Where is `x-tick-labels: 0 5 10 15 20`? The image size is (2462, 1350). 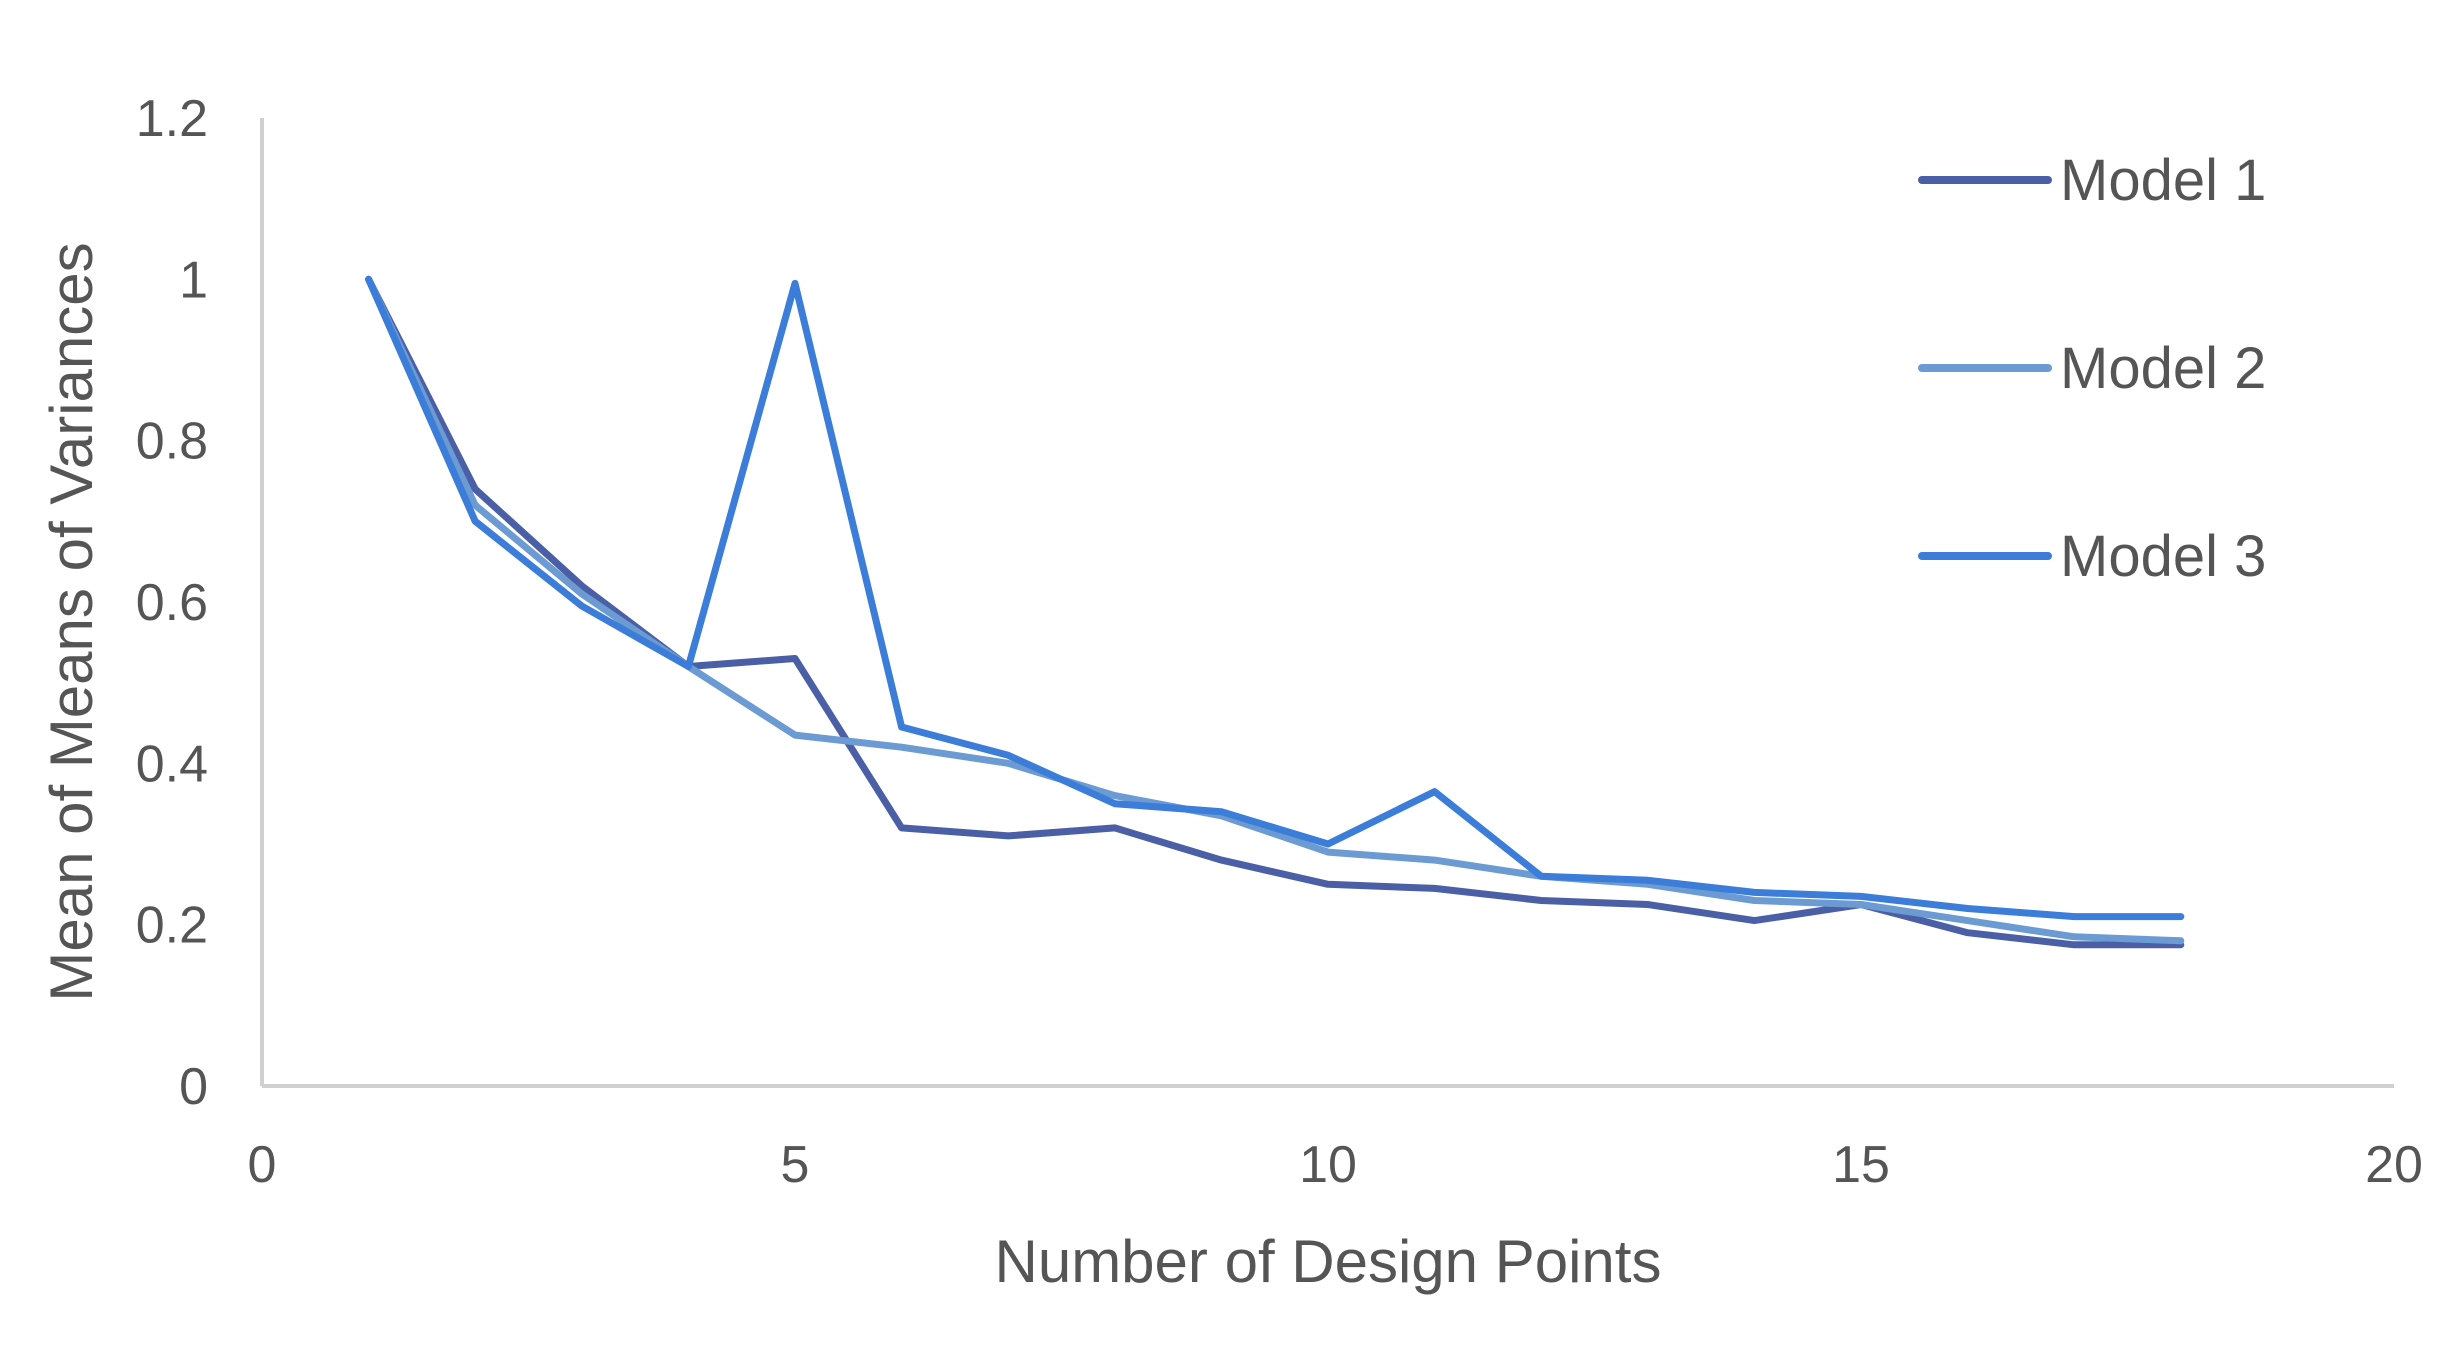
x-tick-labels: 0 5 10 15 20 is located at coordinates (1335, 1165).